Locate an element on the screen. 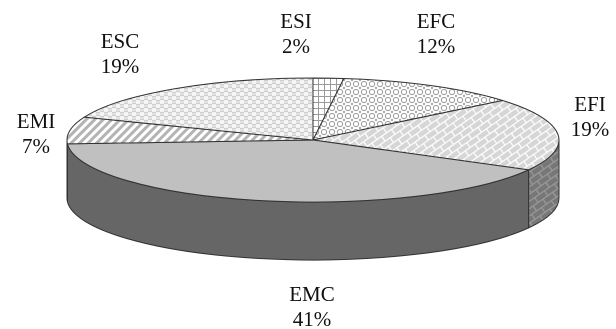  slice-label-esi: ESI 2% is located at coordinates (296, 33).